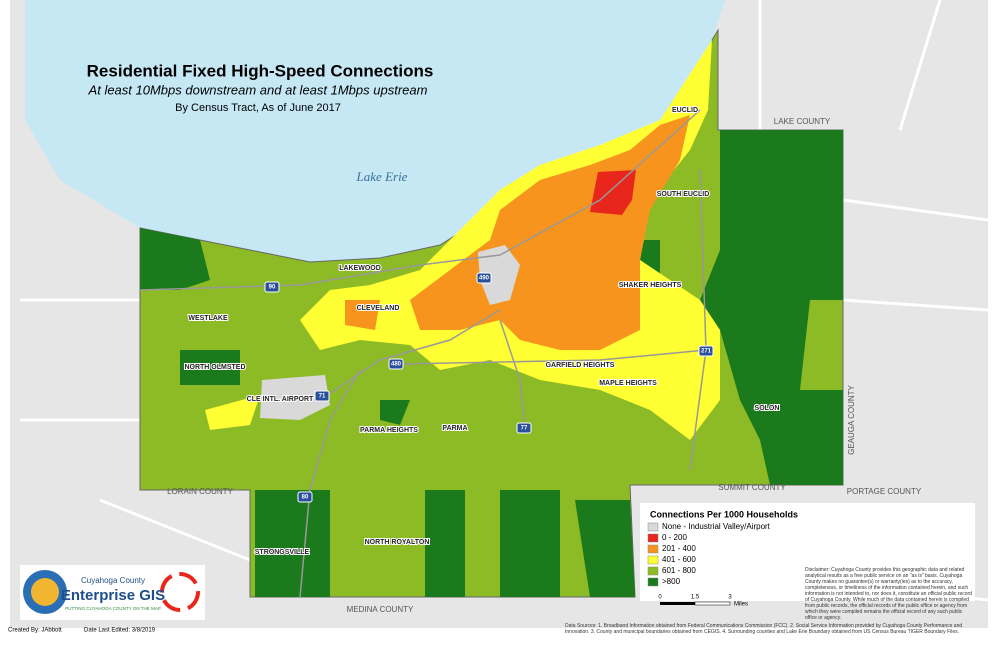 Image resolution: width=1000 pixels, height=647 pixels. What do you see at coordinates (378, 308) in the screenshot?
I see `city-label: CLEVELAND` at bounding box center [378, 308].